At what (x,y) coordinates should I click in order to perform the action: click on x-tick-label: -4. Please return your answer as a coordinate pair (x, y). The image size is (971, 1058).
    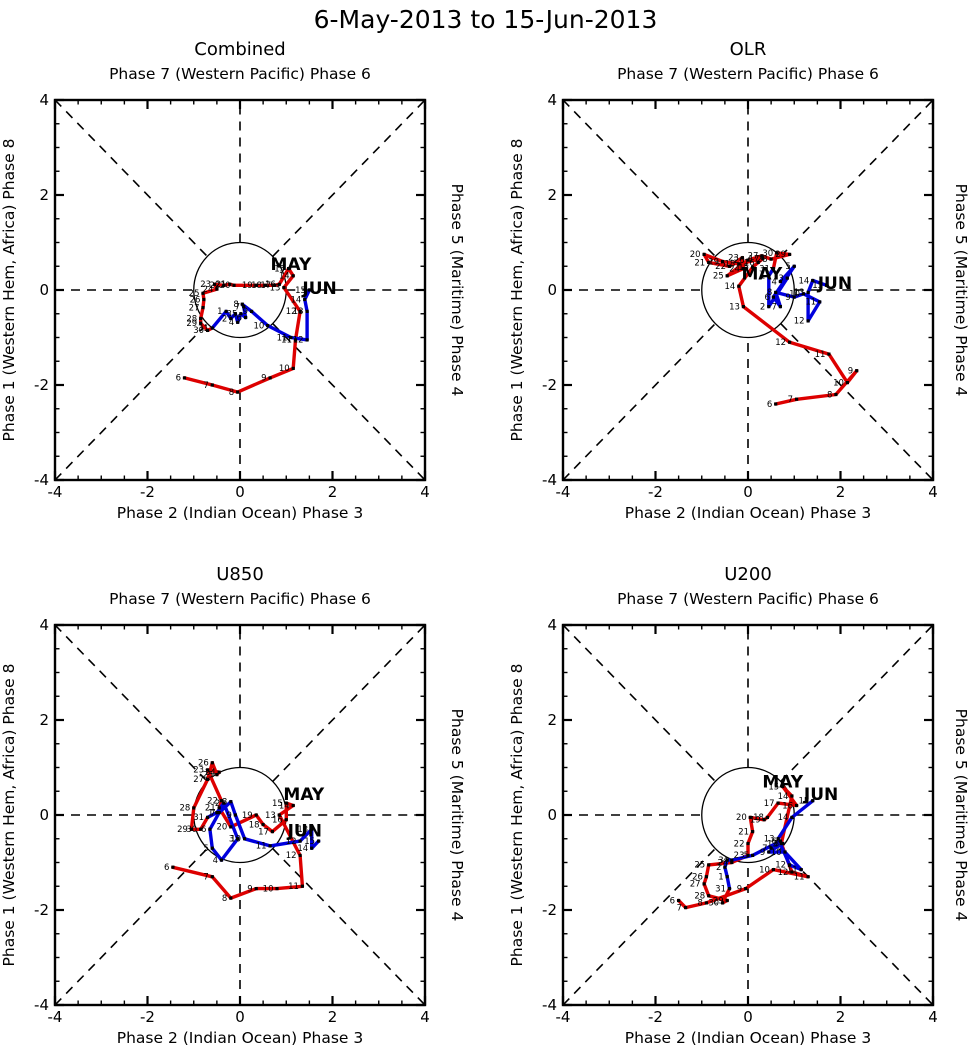
    Looking at the image, I should click on (55, 1017).